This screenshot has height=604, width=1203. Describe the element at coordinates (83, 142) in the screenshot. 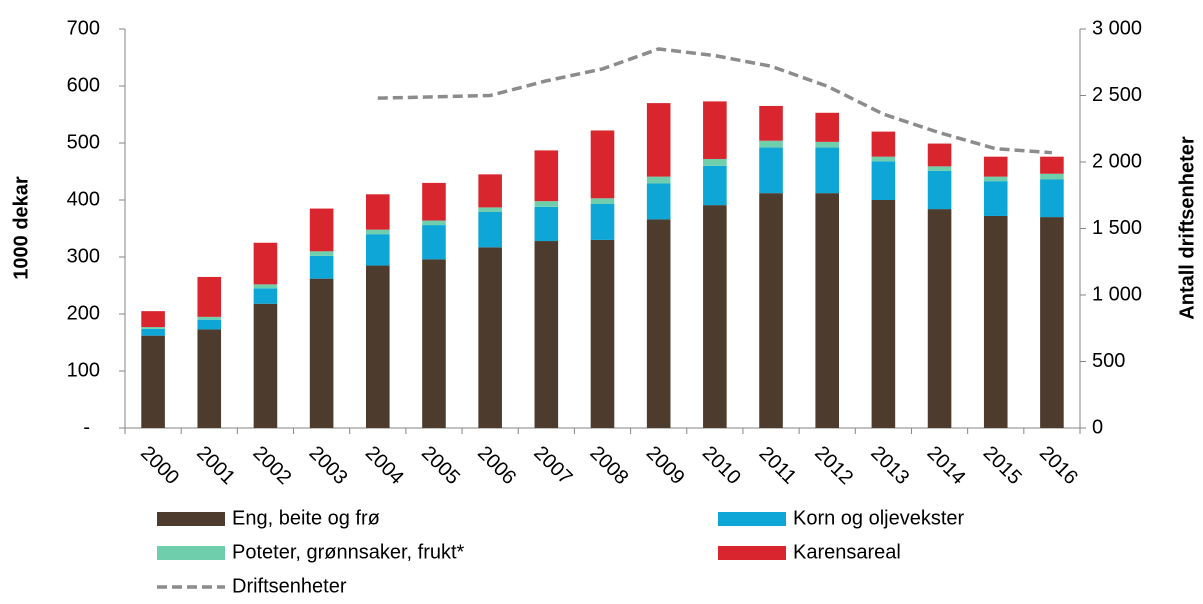

I see `y-tick-label: 500` at that location.